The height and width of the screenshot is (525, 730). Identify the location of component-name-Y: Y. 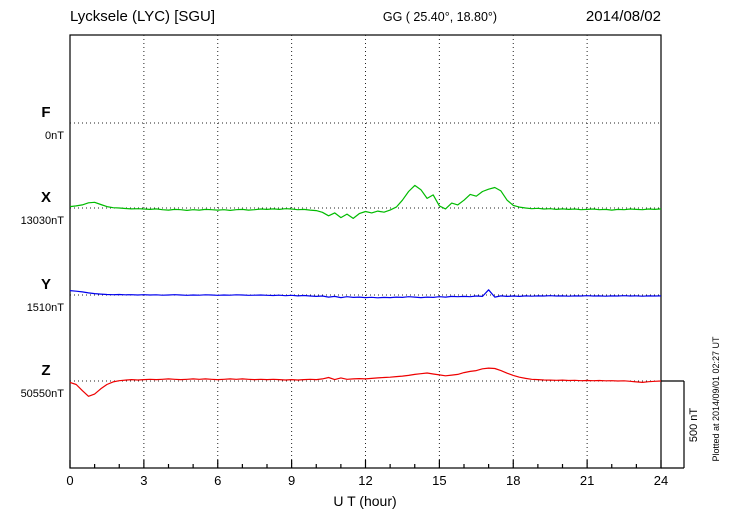
(46, 284).